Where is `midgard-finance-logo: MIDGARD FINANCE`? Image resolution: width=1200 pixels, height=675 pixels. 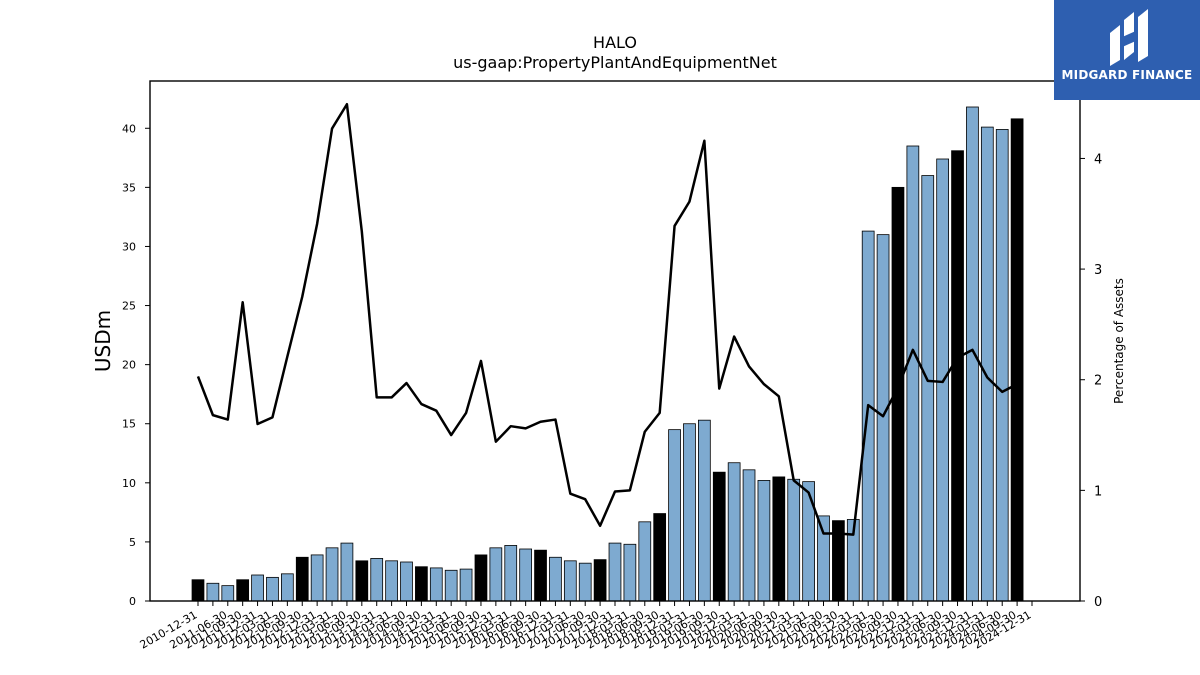 midgard-finance-logo: MIDGARD FINANCE is located at coordinates (1127, 50).